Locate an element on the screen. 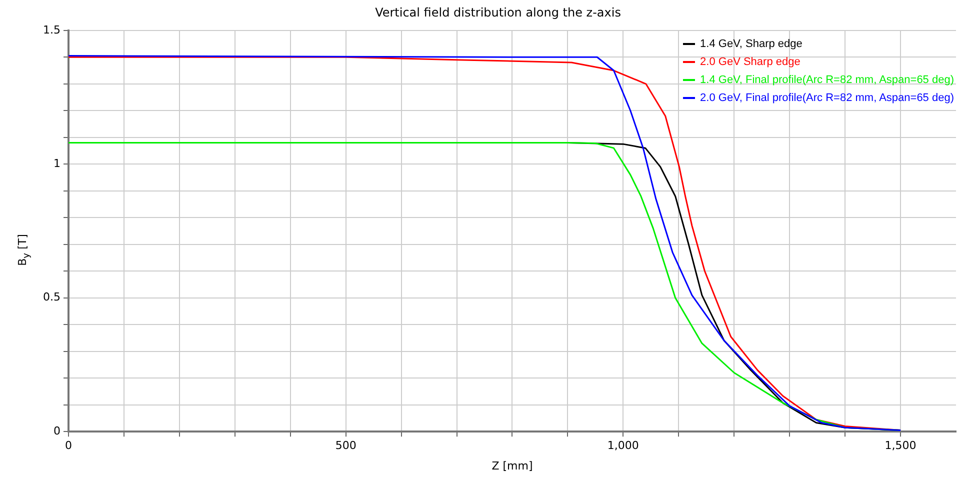  legend-label: 2.0 GeV Sharp edge is located at coordinates (750, 62).